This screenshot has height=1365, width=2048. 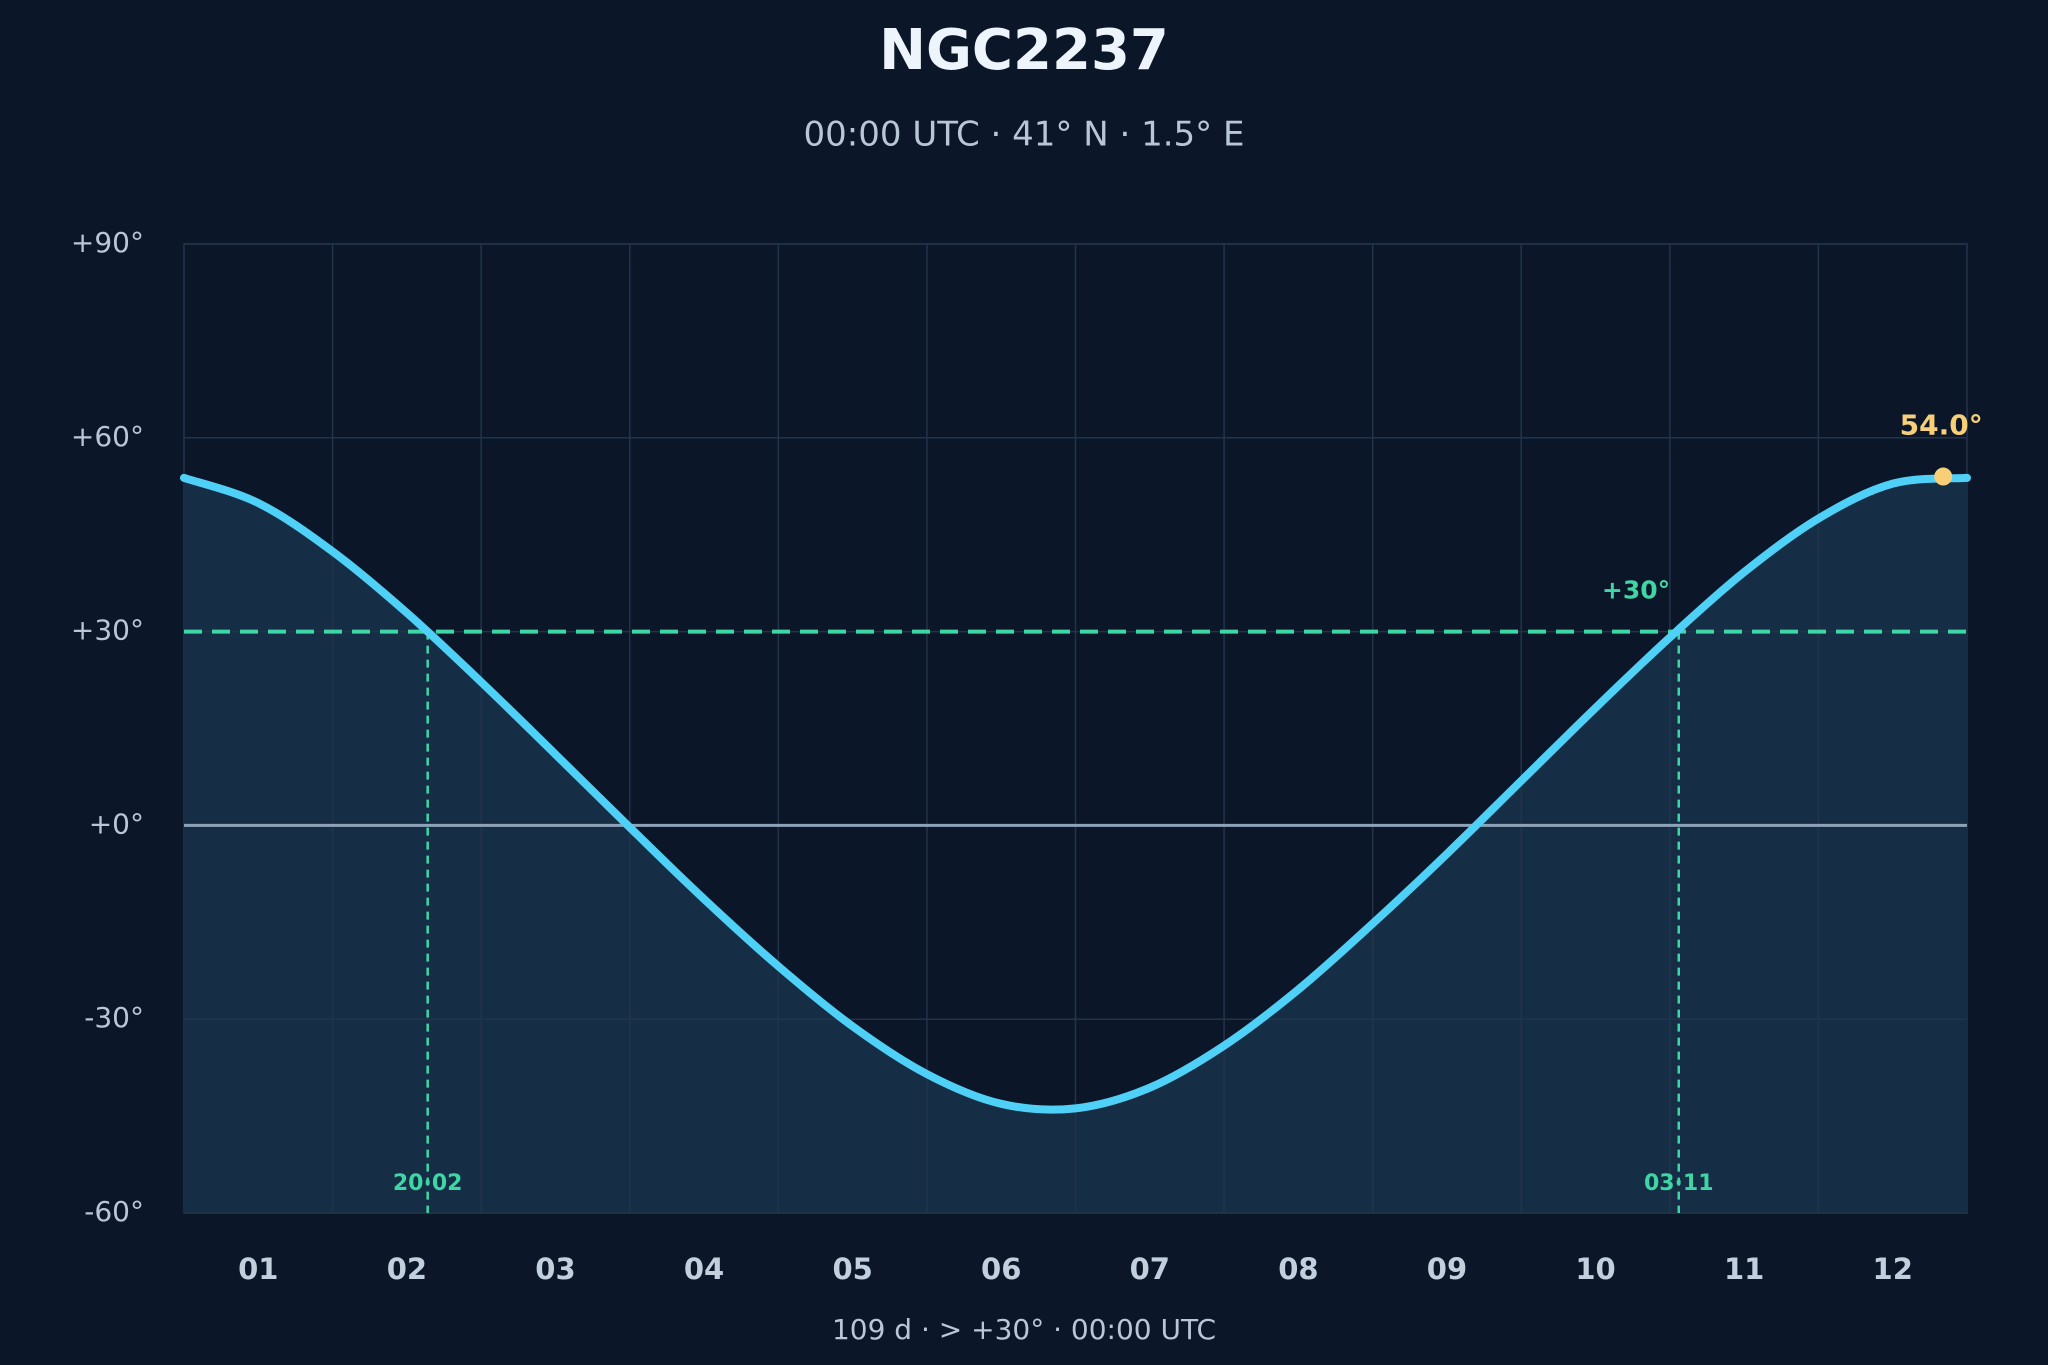 I want to click on x-tick-label: 08, so click(x=1298, y=1269).